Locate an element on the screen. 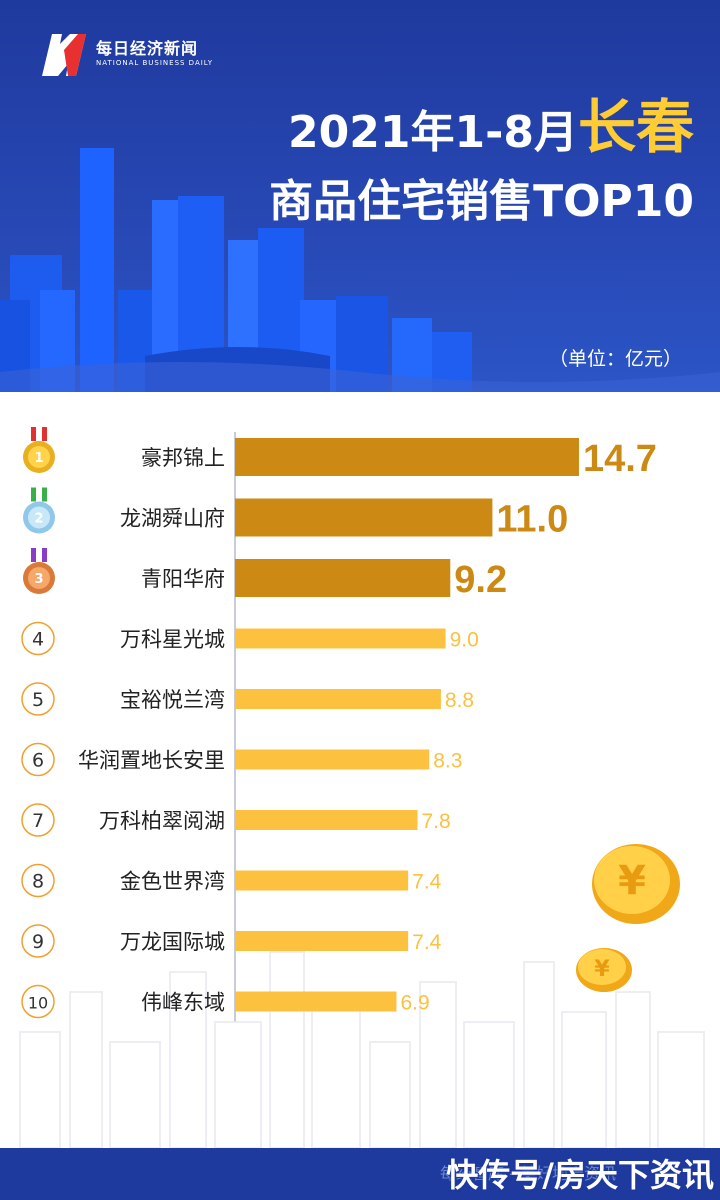 Image resolution: width=720 pixels, height=1200 pixels. value-label: 8.8 is located at coordinates (459, 700).